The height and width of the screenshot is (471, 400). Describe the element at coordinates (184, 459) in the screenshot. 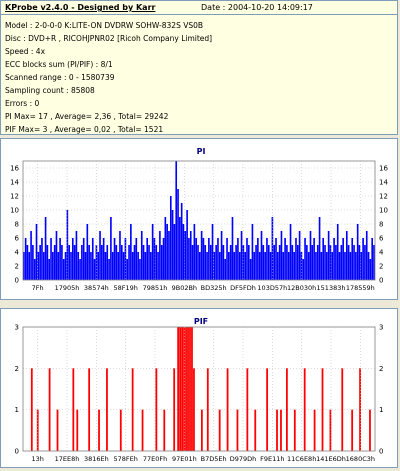

I see `pif-x-tick-label: 97E01h` at that location.